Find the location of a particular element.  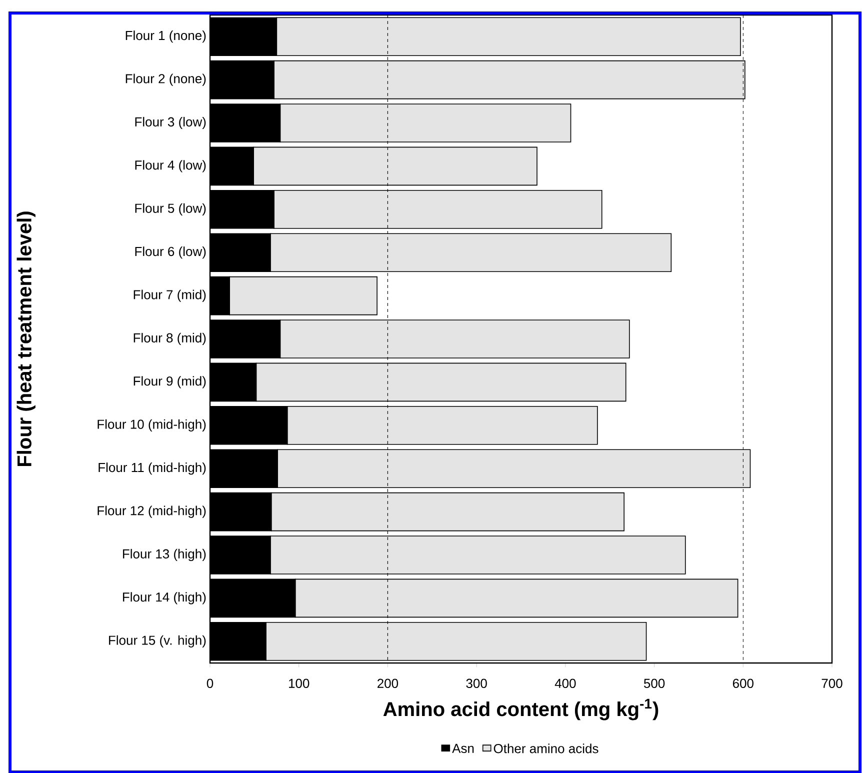

x-tick-label: 100 is located at coordinates (299, 683).